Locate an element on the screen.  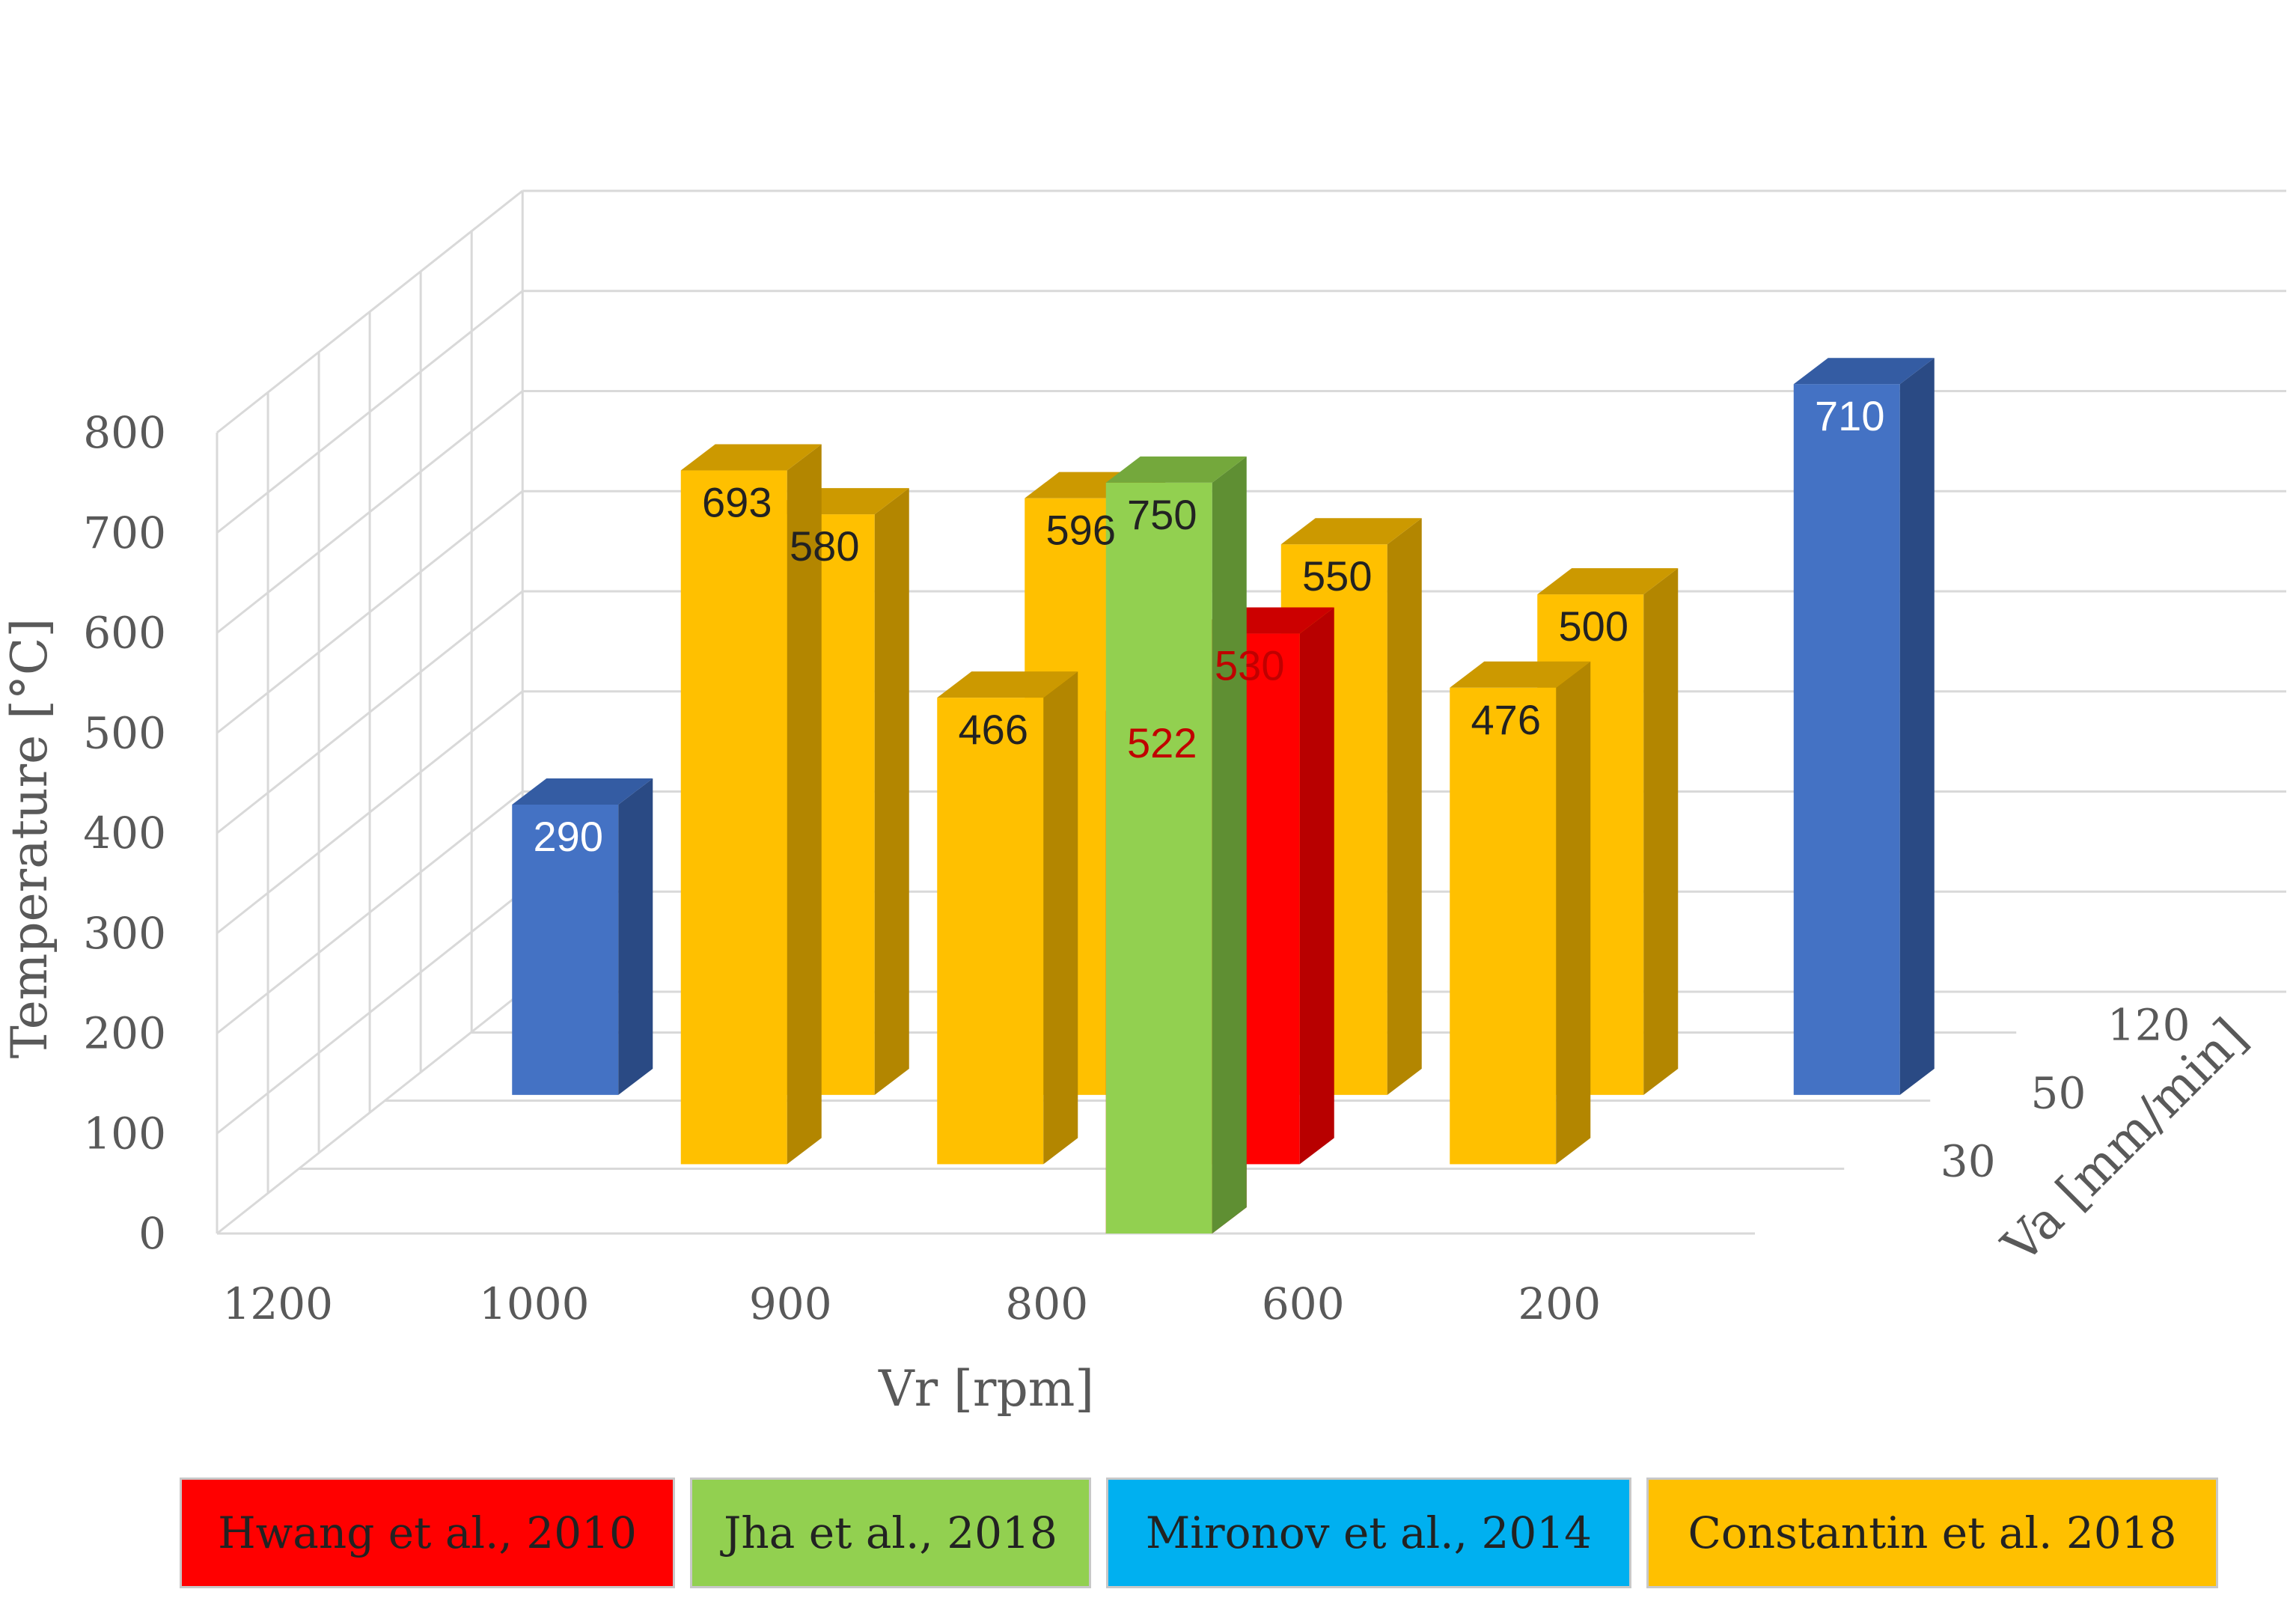
value-label-mironov-et-al-2014-200-120: 710 is located at coordinates (1849, 416).